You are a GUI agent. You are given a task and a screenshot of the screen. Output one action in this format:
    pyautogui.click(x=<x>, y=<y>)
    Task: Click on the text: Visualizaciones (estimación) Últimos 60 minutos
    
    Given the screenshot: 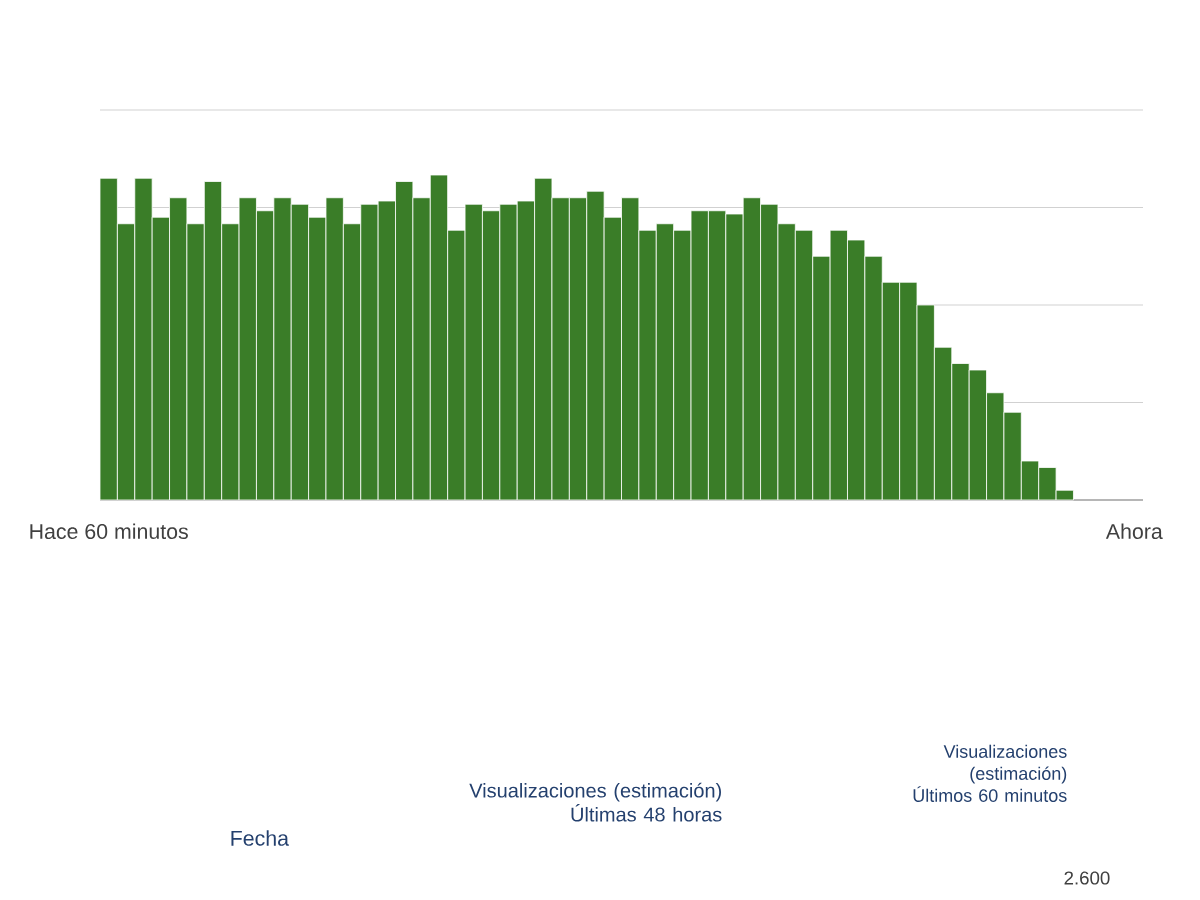 What is the action you would take?
    pyautogui.click(x=990, y=773)
    